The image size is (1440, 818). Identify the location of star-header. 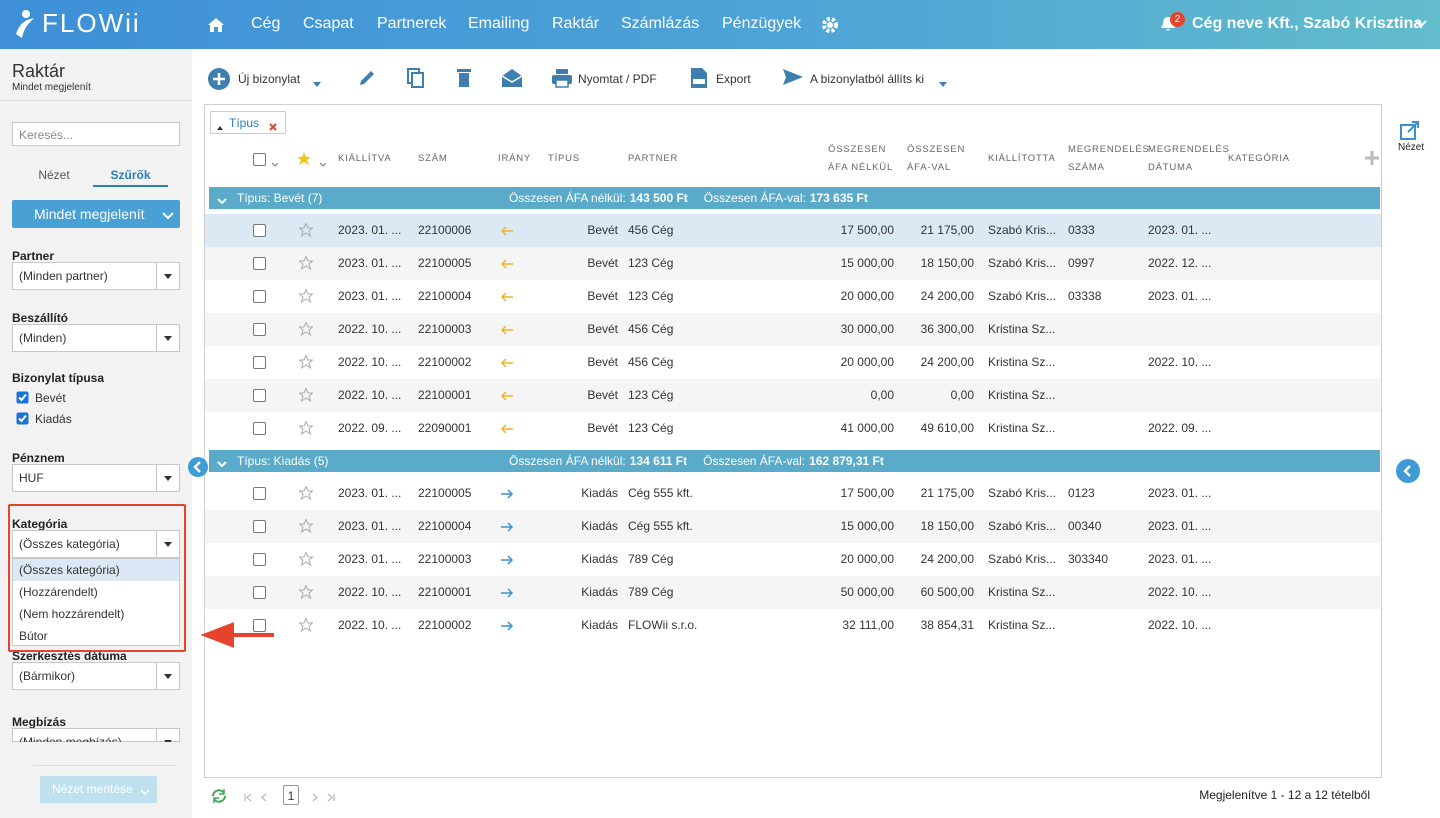
(304, 160).